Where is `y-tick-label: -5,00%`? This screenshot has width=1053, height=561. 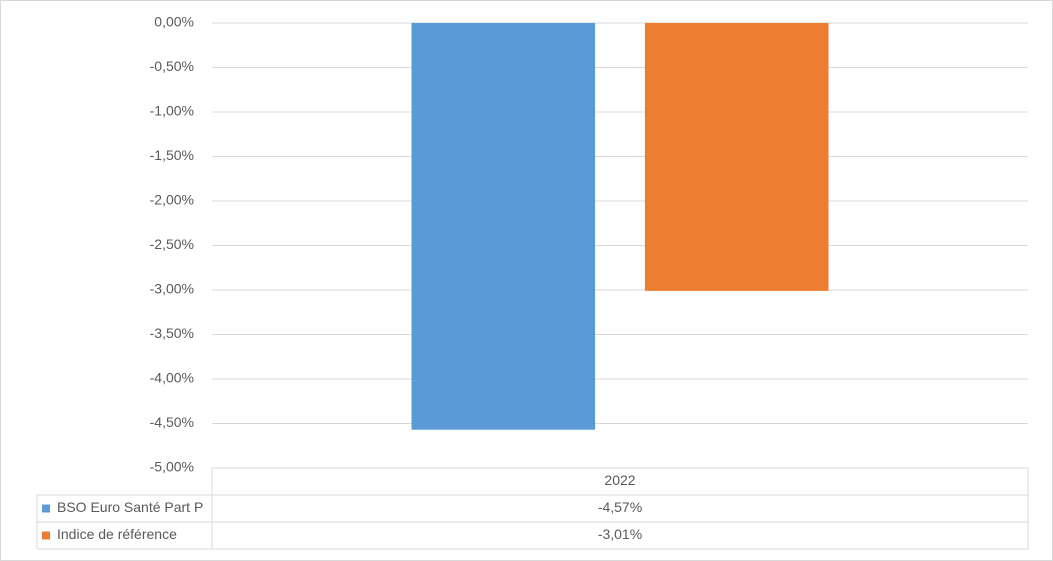
y-tick-label: -5,00% is located at coordinates (172, 467).